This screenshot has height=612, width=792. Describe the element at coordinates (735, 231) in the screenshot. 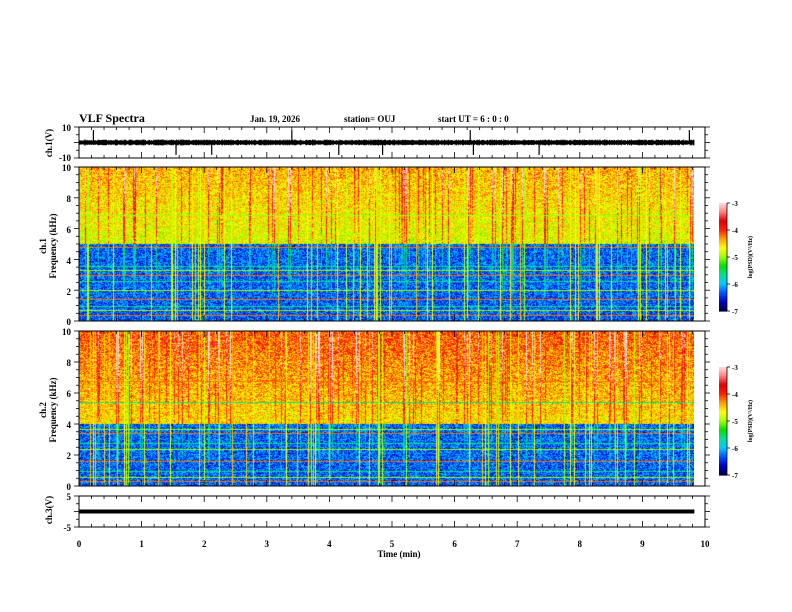

I see `colorbar-tick-label: -4` at that location.